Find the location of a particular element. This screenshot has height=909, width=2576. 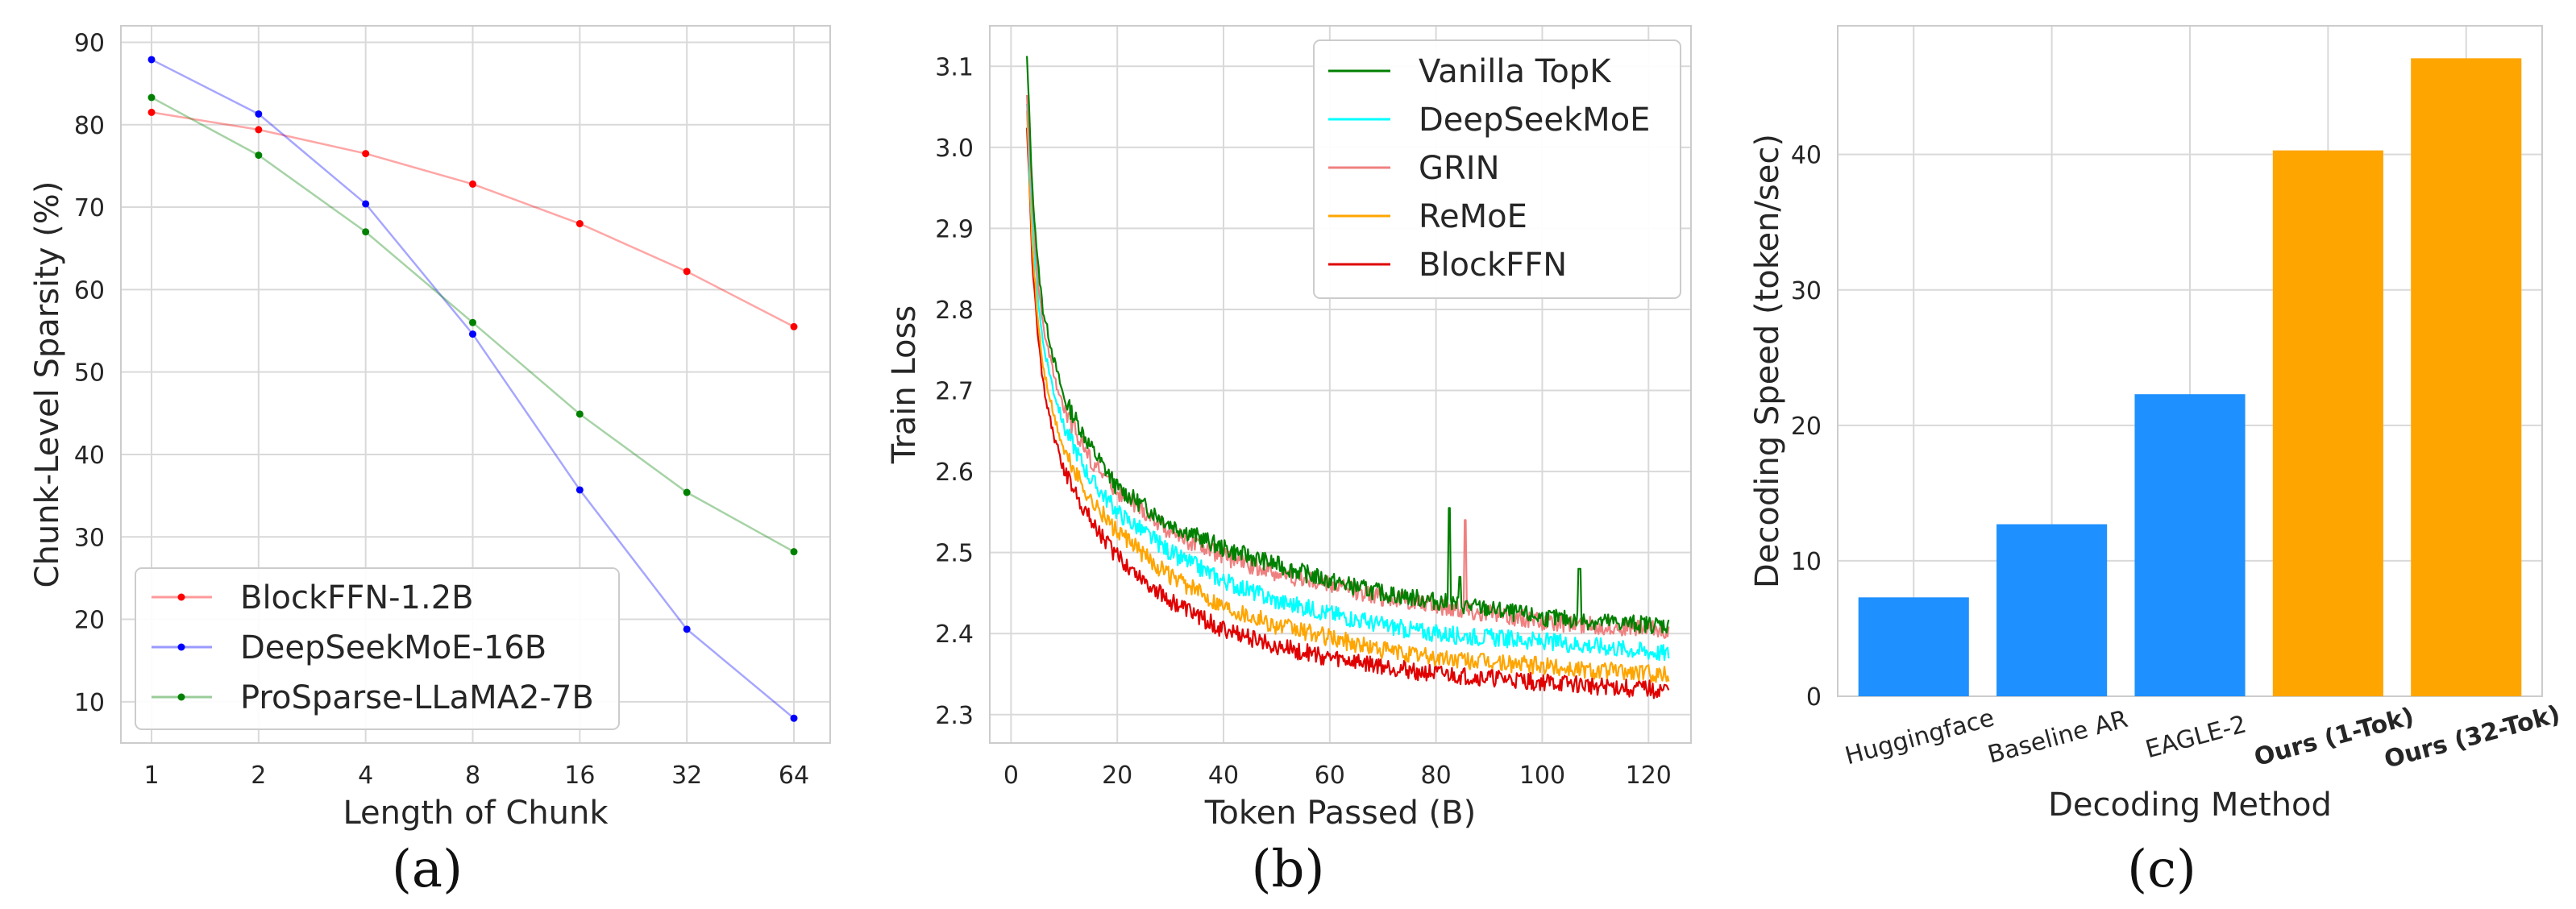

panel-b-caption: (b) is located at coordinates (1288, 869).